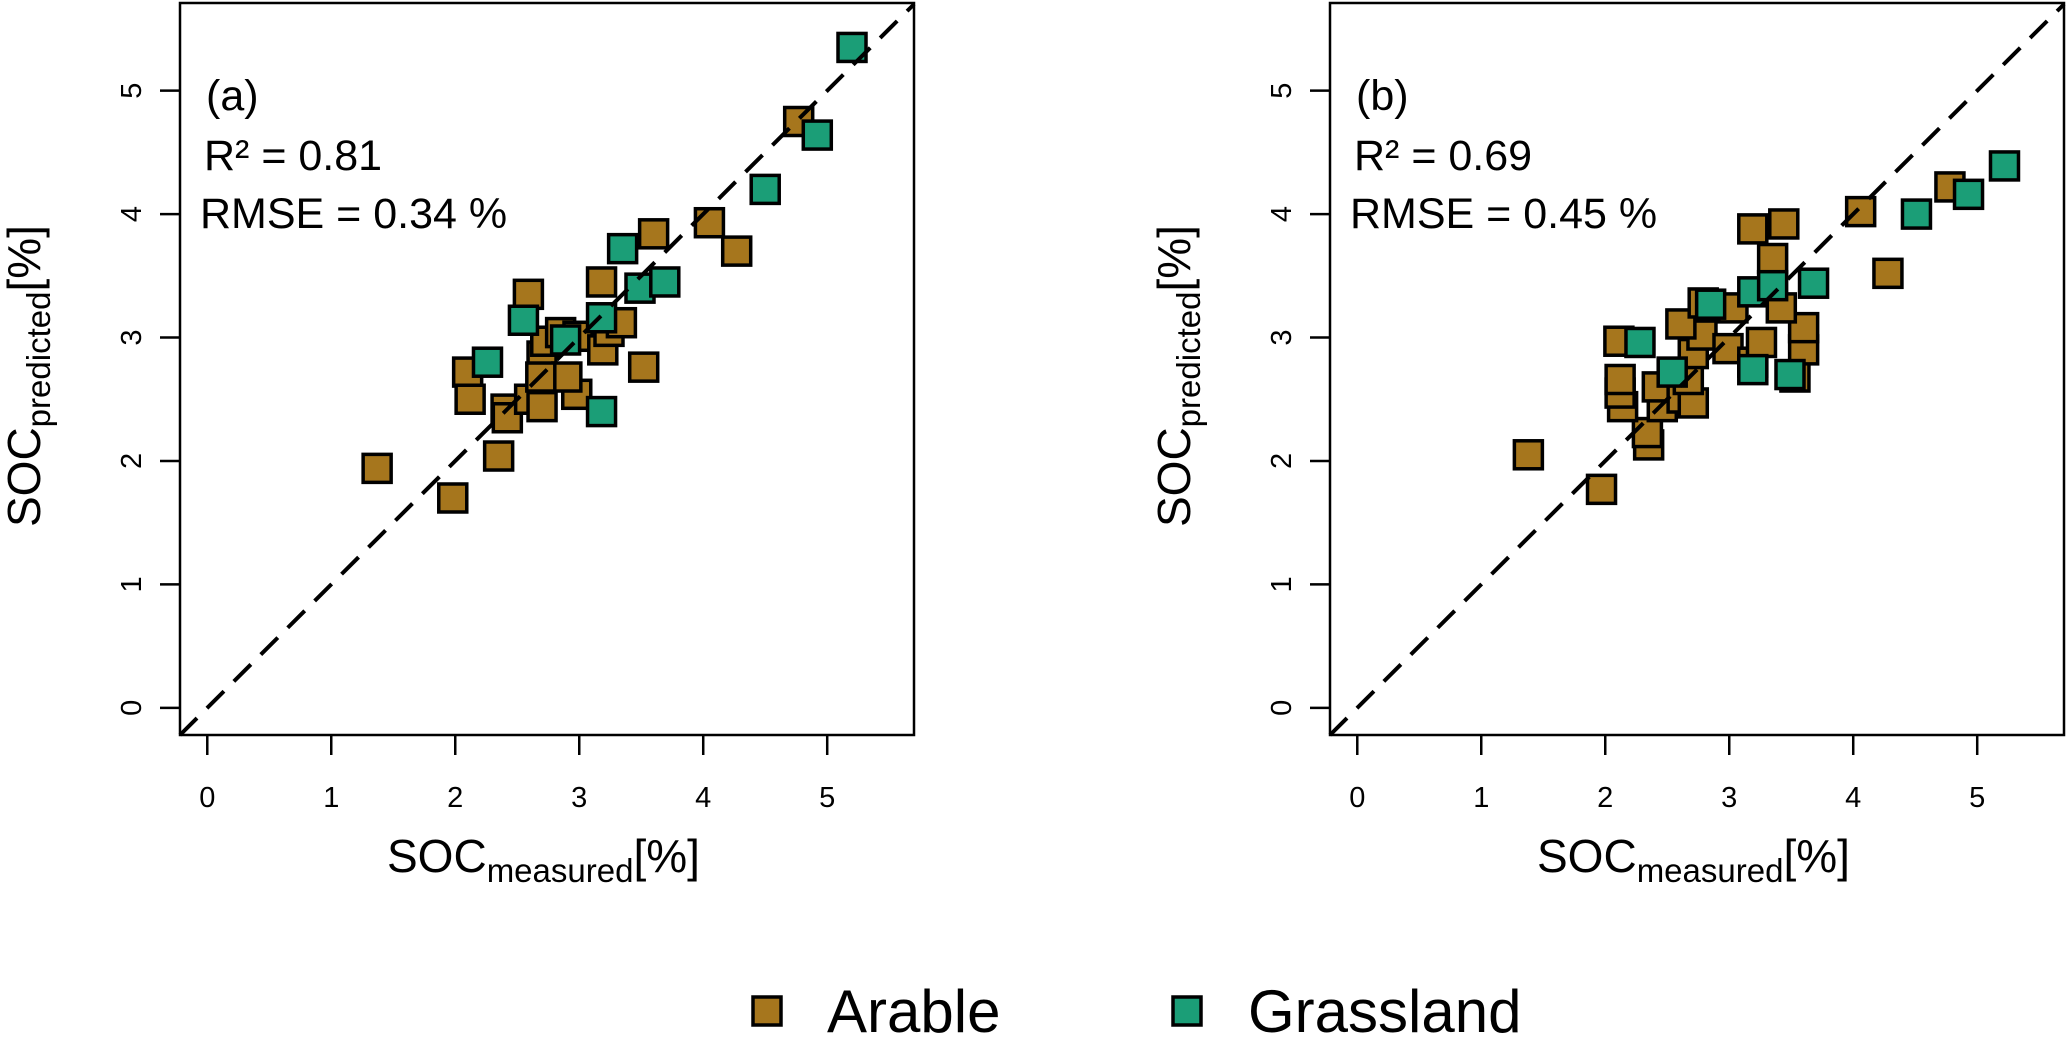 The height and width of the screenshot is (1038, 2067). What do you see at coordinates (1667, 774) in the screenshot?
I see `panel-b-x-ticks: 0 1 2 3 4 5` at bounding box center [1667, 774].